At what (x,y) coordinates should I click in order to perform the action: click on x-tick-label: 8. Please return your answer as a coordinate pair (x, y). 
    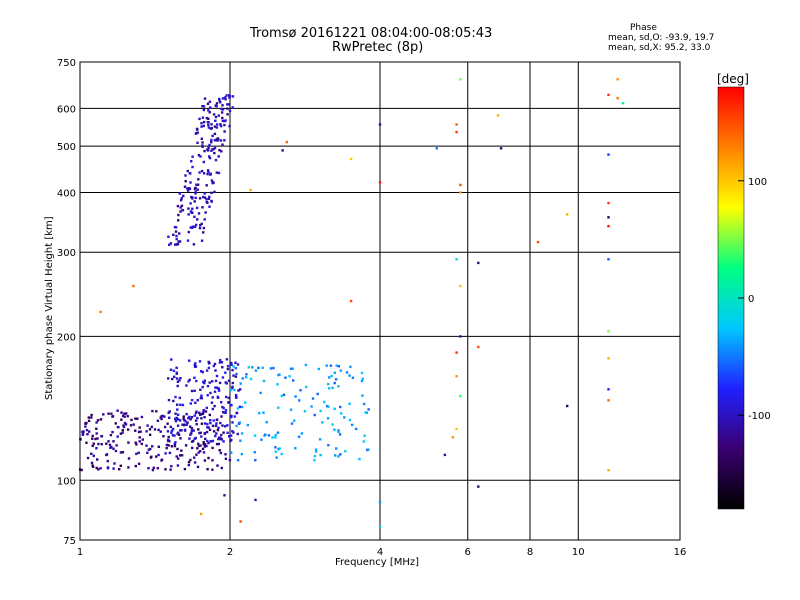
    Looking at the image, I should click on (530, 552).